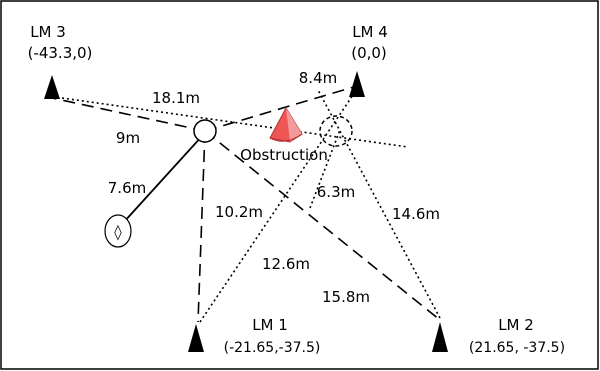 The width and height of the screenshot is (600, 371). What do you see at coordinates (48, 32) in the screenshot?
I see `lm3-label: LM 3` at bounding box center [48, 32].